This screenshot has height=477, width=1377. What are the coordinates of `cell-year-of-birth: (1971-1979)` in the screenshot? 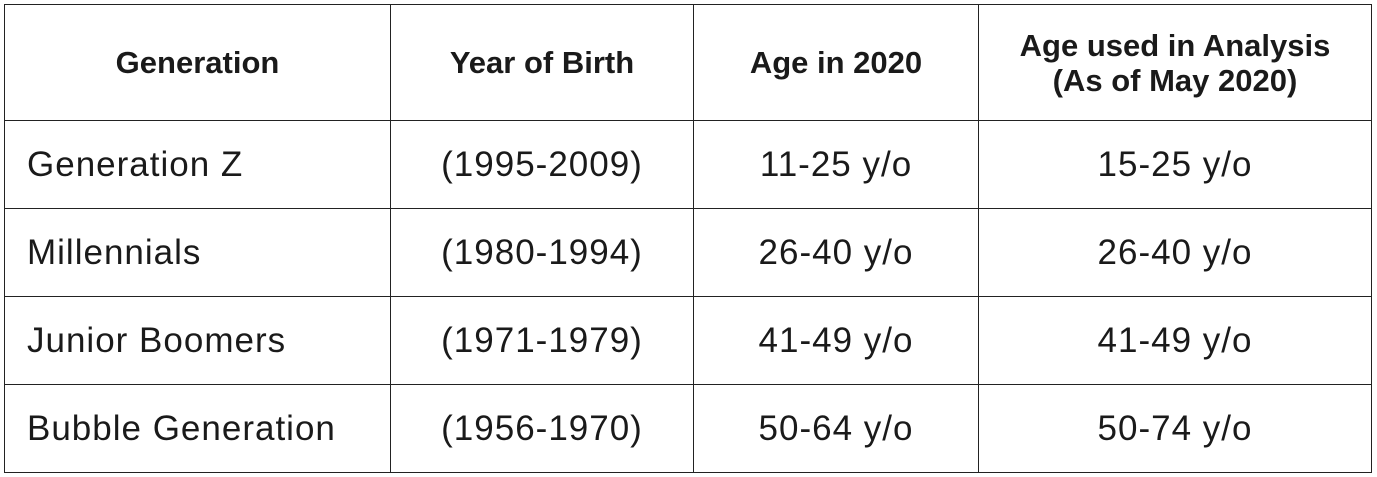 It's located at (542, 340).